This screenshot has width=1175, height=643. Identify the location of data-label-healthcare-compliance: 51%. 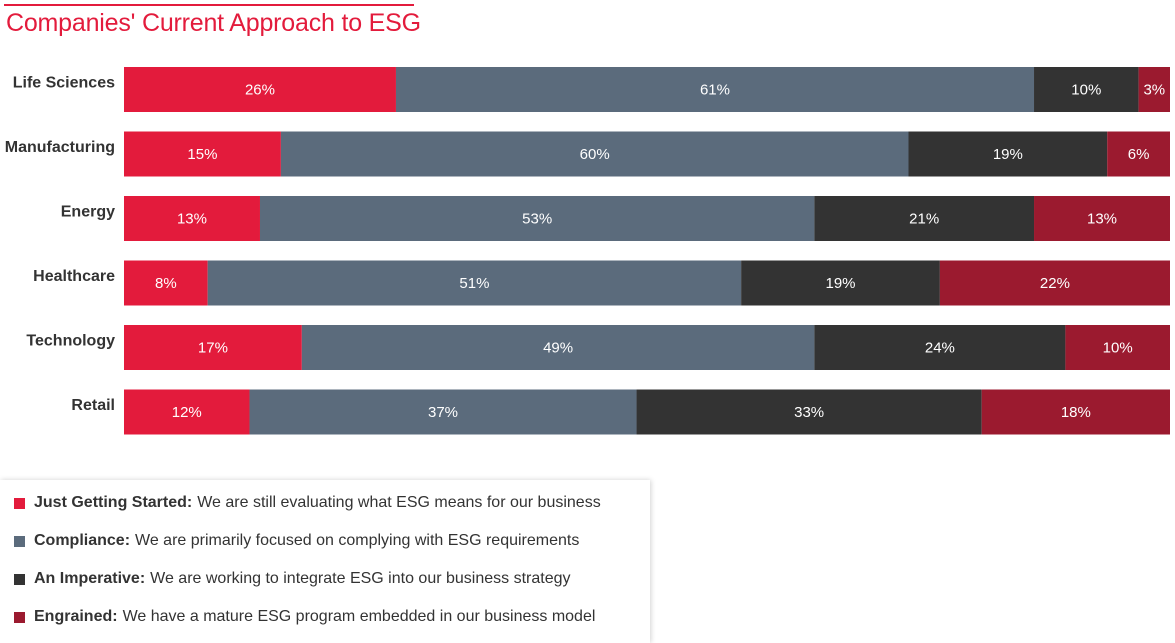
(474, 283).